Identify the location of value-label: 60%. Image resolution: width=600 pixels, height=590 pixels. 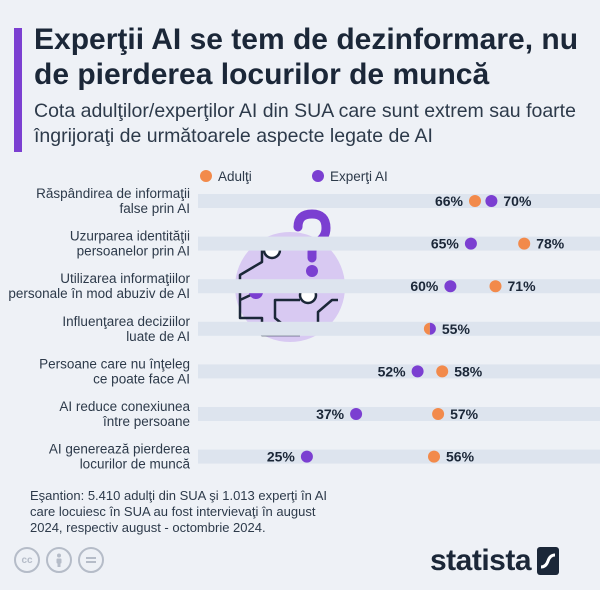
(424, 286).